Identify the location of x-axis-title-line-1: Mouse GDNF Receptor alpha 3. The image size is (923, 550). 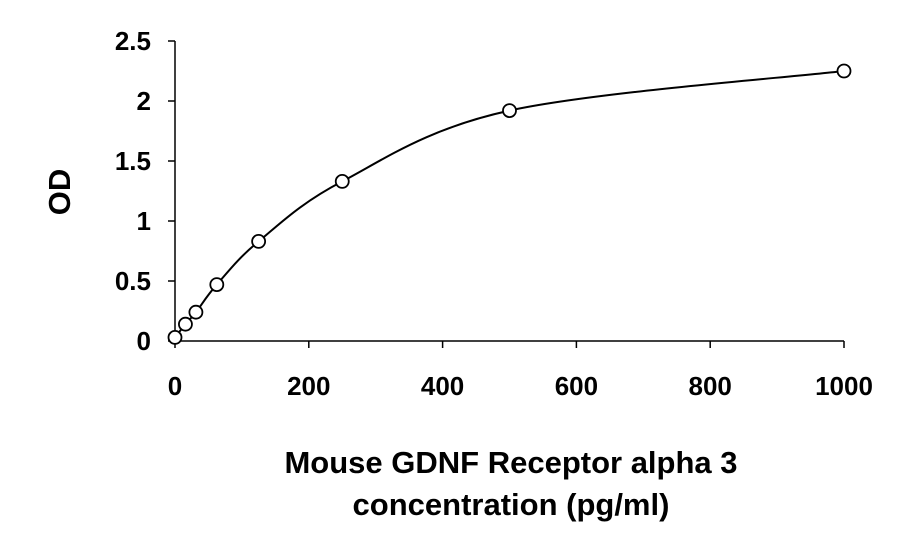
(510, 462).